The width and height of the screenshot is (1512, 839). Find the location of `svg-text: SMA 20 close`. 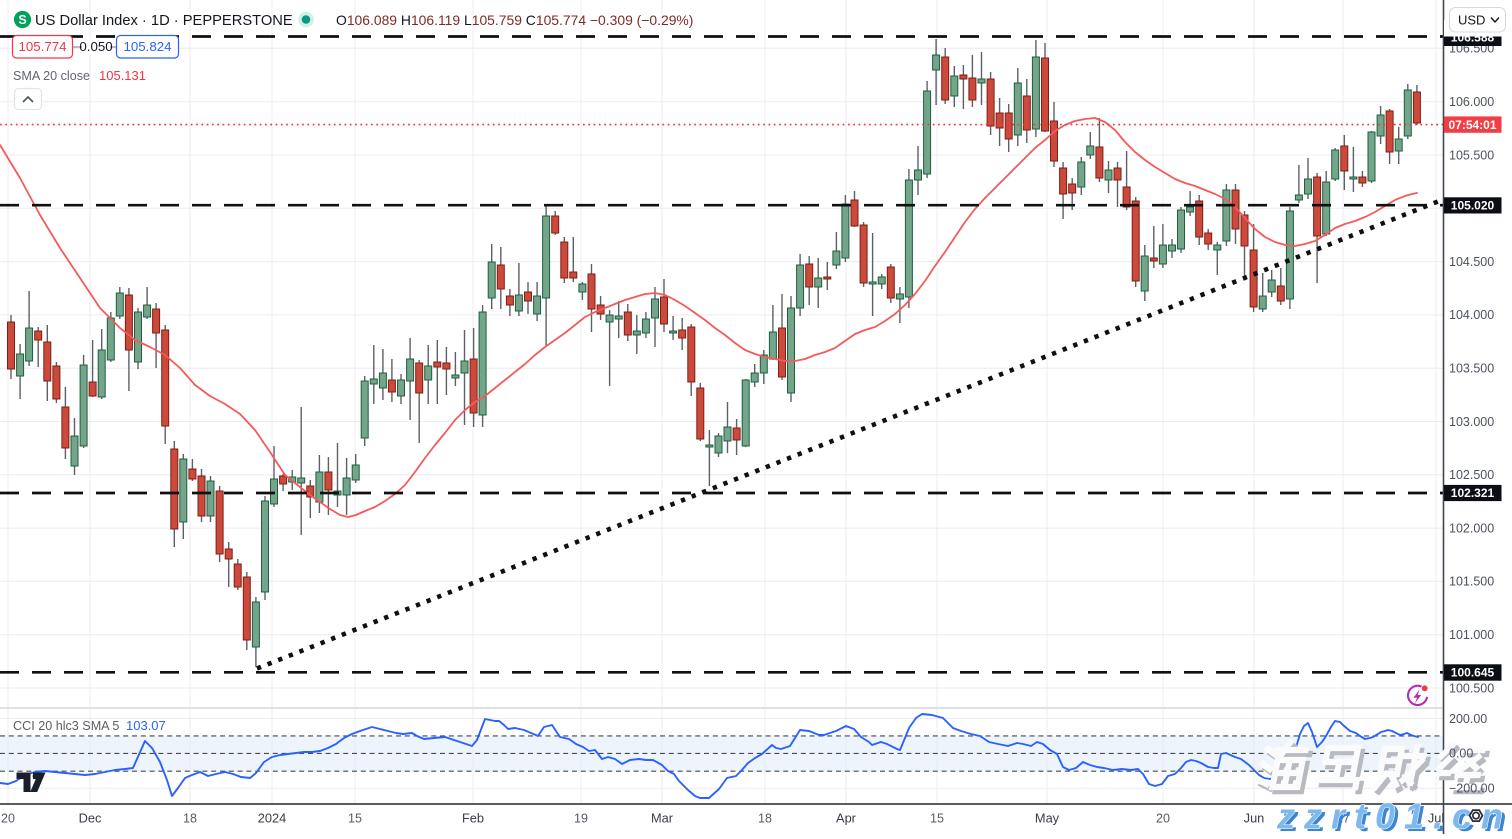

svg-text: SMA 20 close is located at coordinates (51, 76).